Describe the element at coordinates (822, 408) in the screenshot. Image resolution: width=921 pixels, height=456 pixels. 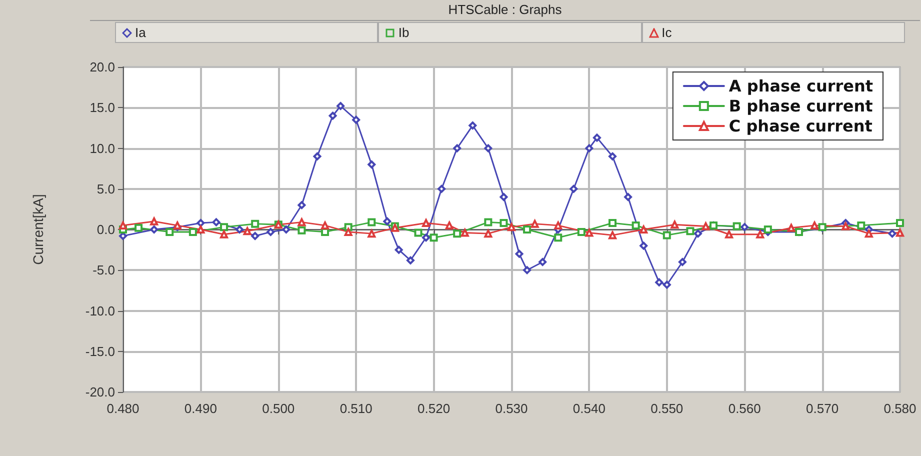
I see `x-tick-label: 0.570` at that location.